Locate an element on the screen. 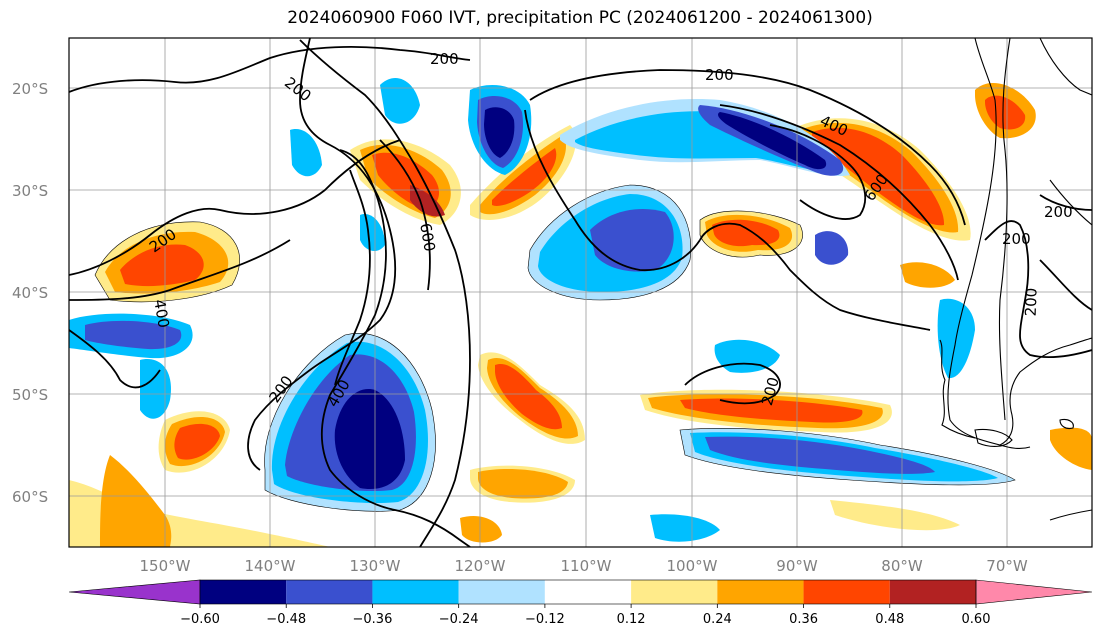 The image size is (1103, 641). tierra-del-fuego is located at coordinates (993, 437).